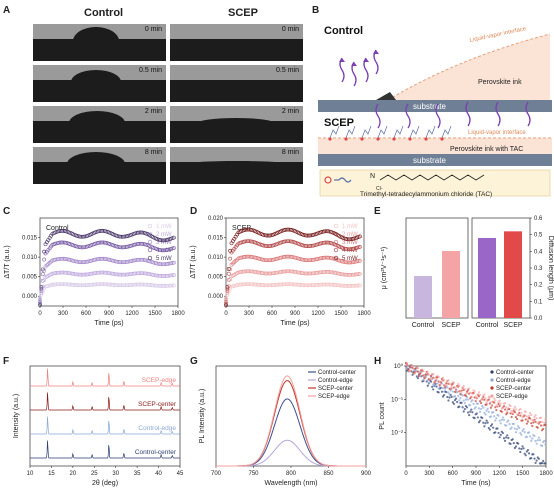 This screenshot has height=499, width=554. I want to click on legend-marker, so click(336, 250).